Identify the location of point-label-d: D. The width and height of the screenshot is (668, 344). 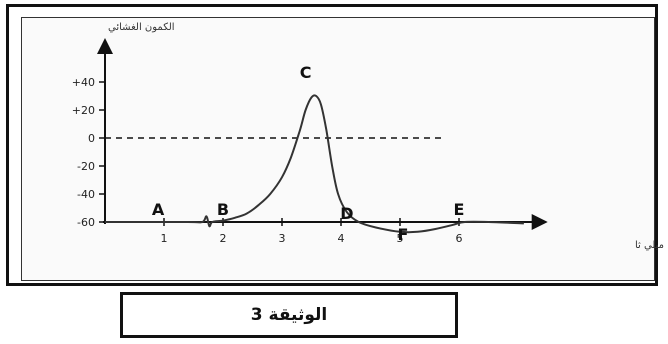
(346, 213).